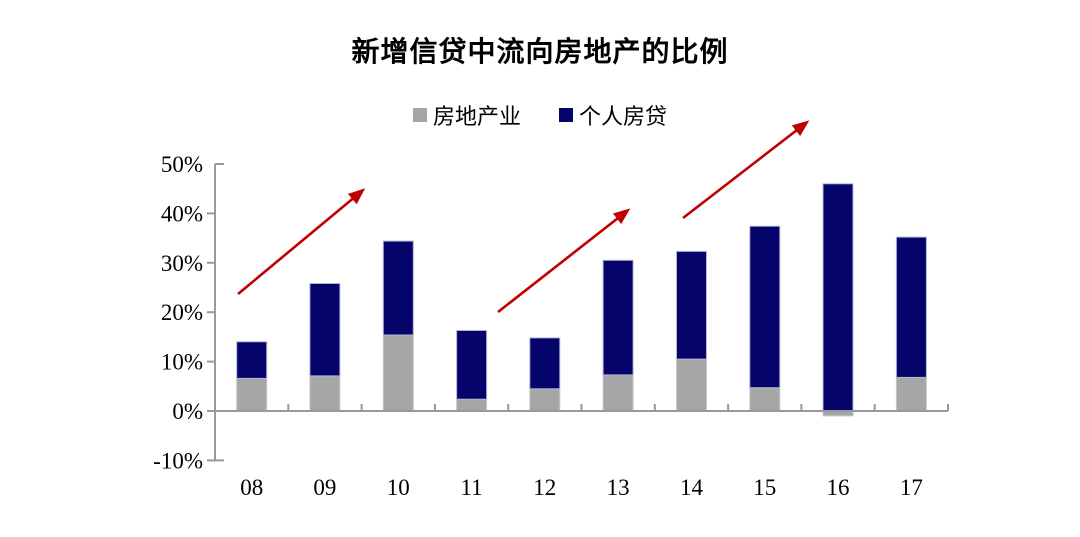 The width and height of the screenshot is (1080, 537). What do you see at coordinates (765, 399) in the screenshot?
I see `bar-15-real-estate-industry` at bounding box center [765, 399].